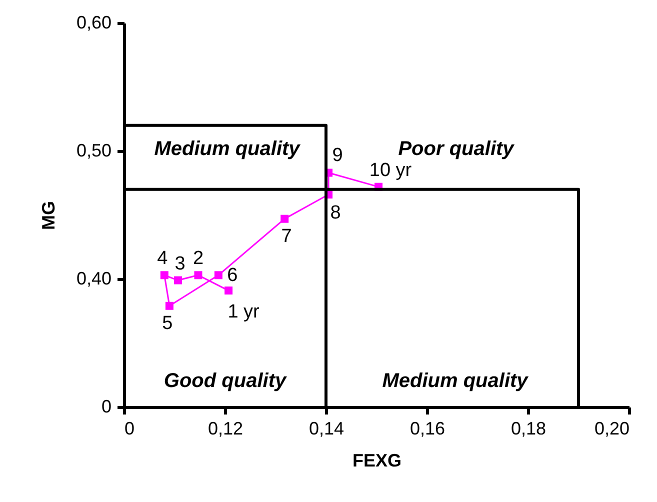 This screenshot has width=657, height=502. Describe the element at coordinates (129, 428) in the screenshot. I see `x-tick-label: 0` at that location.